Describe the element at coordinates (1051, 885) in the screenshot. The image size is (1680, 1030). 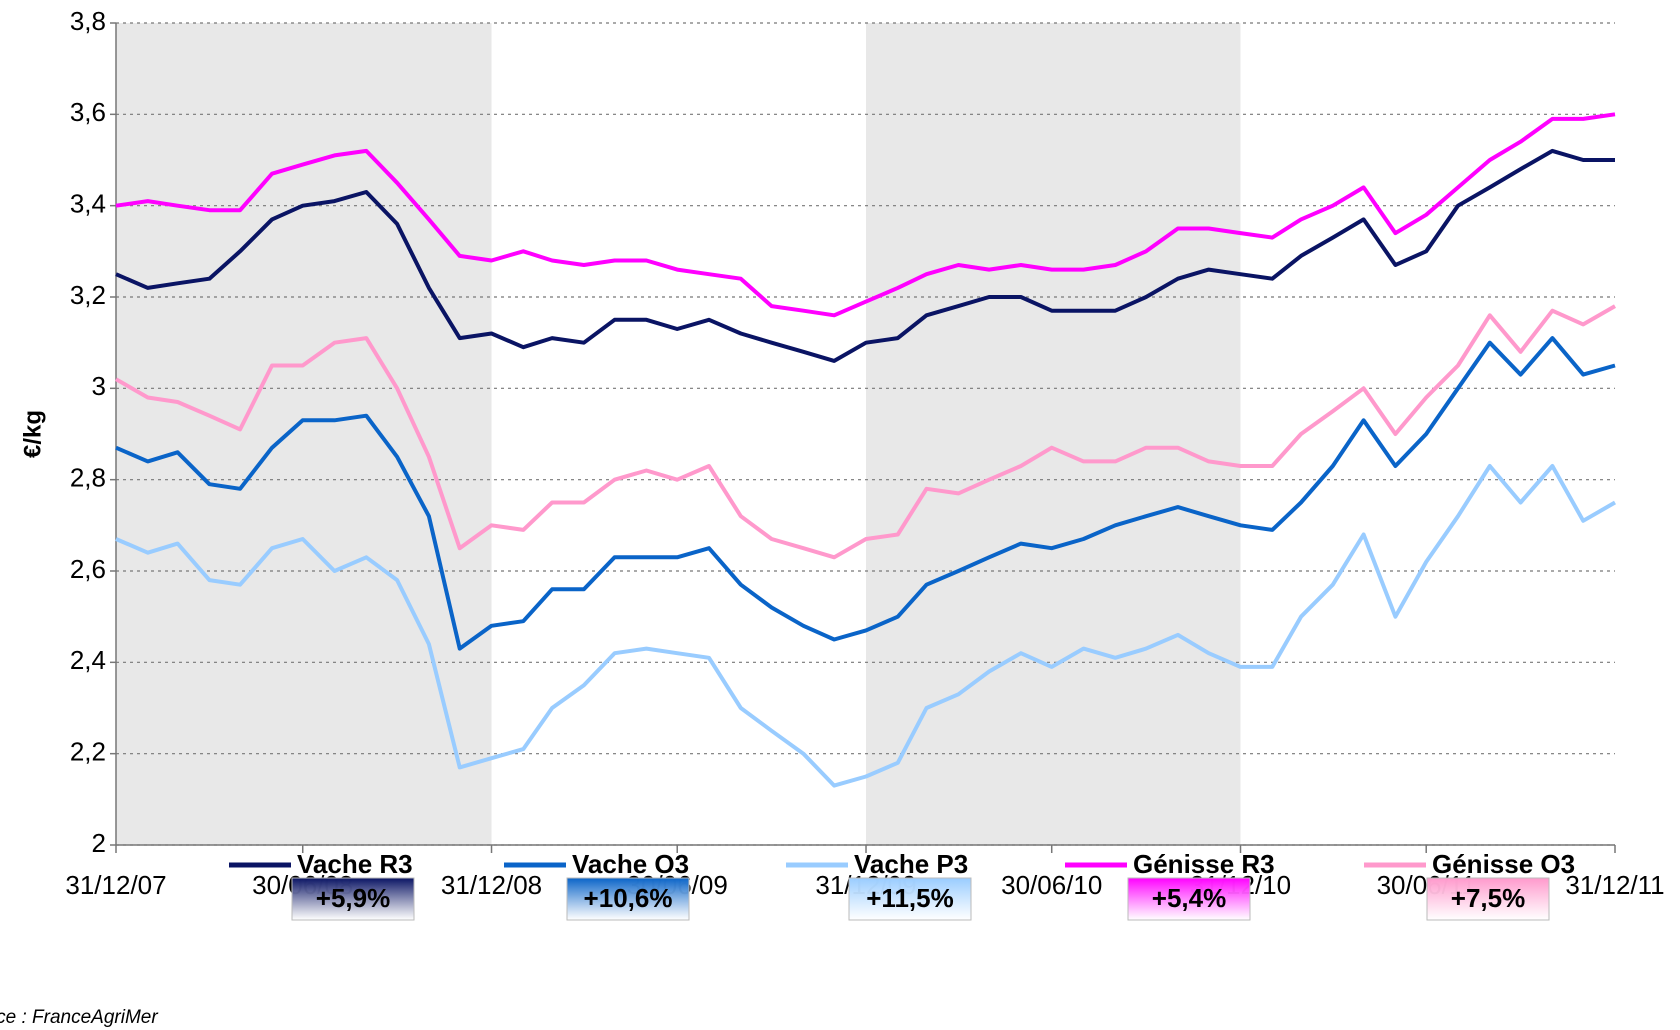
I see `x-tick-label: 30/06/10` at that location.